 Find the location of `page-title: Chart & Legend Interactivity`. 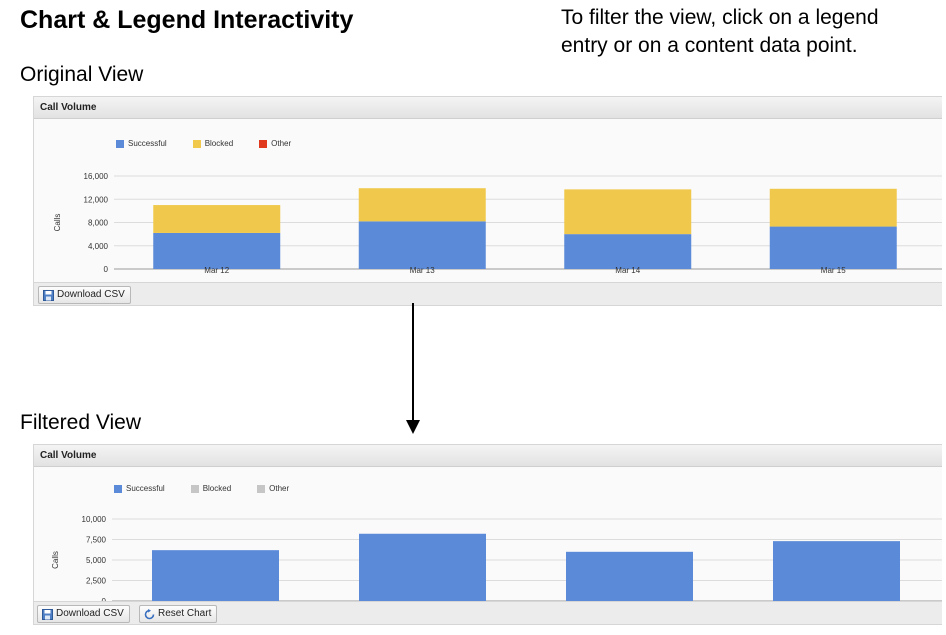

page-title: Chart & Legend Interactivity is located at coordinates (187, 20).